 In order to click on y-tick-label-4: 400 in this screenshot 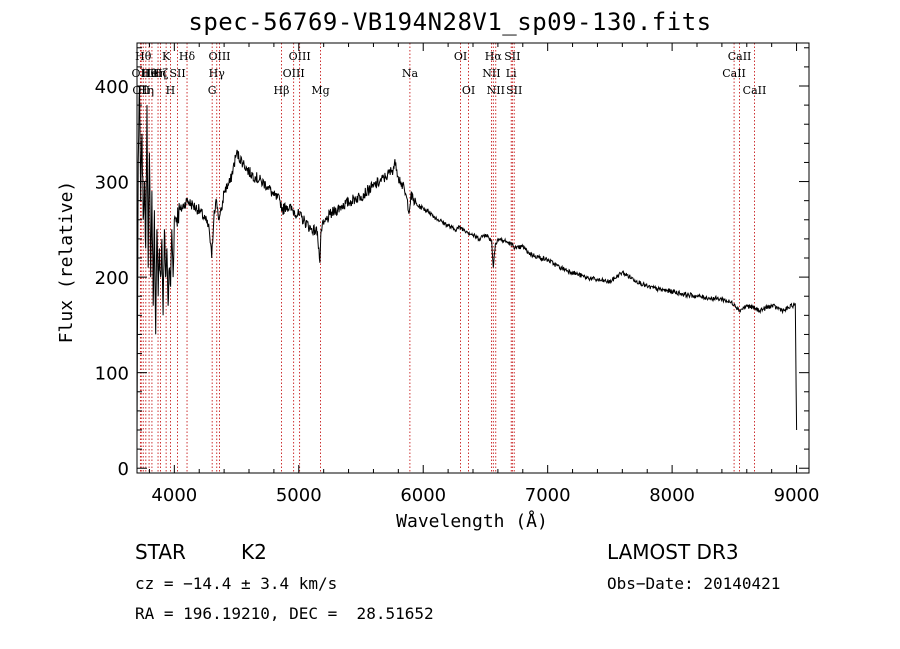, I will do `click(112, 87)`.